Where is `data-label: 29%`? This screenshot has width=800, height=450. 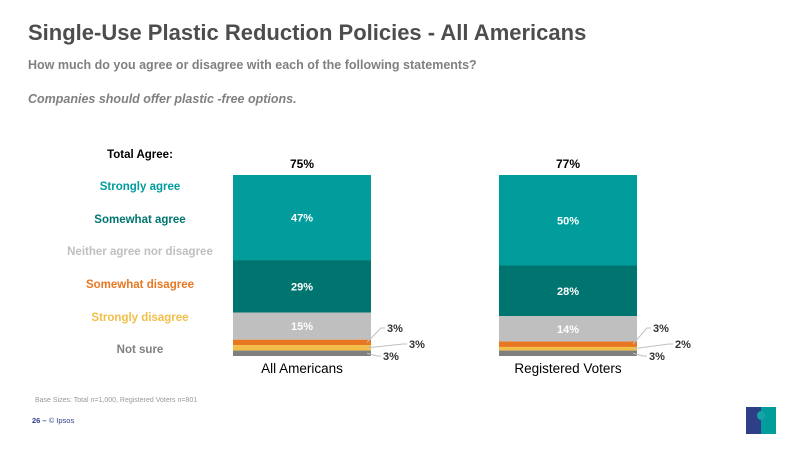
data-label: 29% is located at coordinates (302, 287).